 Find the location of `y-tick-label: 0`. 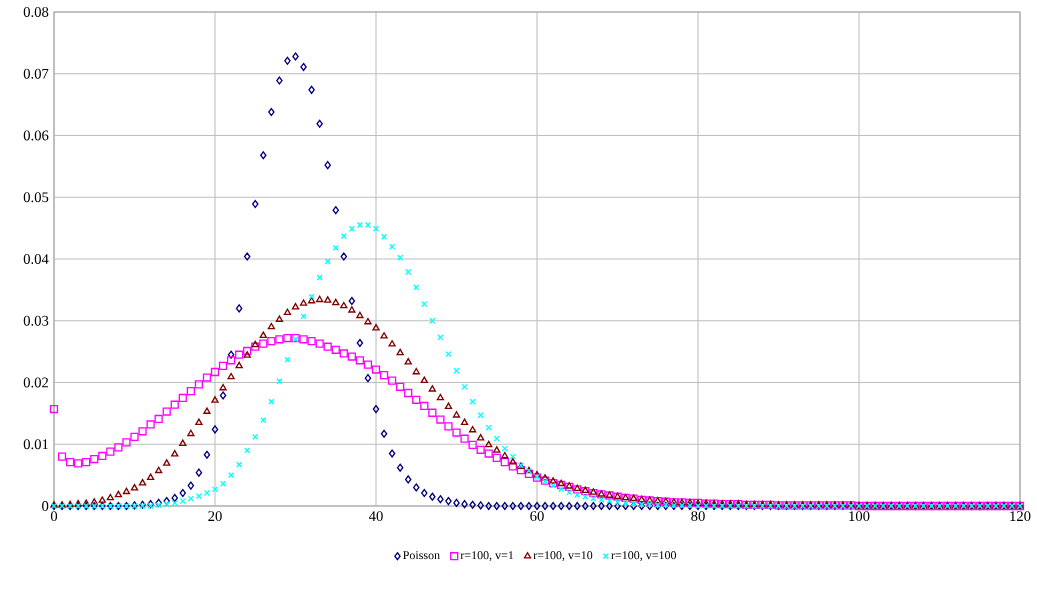

y-tick-label: 0 is located at coordinates (45, 506).